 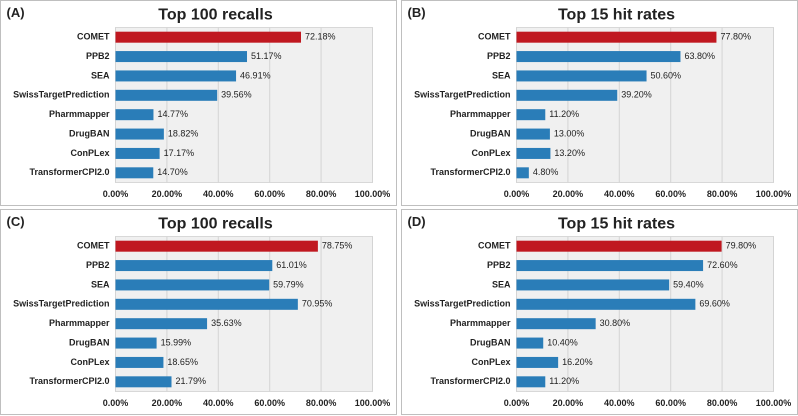 What do you see at coordinates (636, 95) in the screenshot?
I see `value-label: 39.20%` at bounding box center [636, 95].